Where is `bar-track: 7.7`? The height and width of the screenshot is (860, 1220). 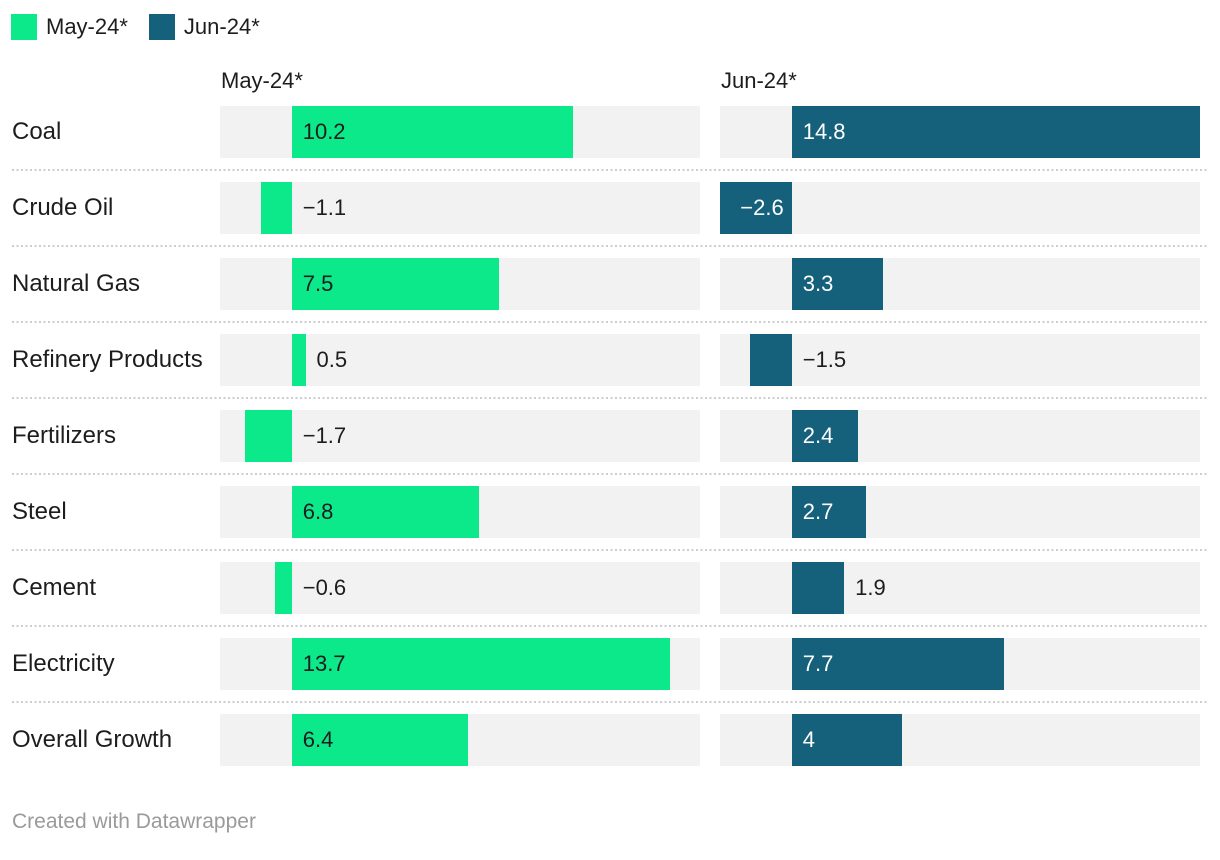 bar-track: 7.7 is located at coordinates (960, 664).